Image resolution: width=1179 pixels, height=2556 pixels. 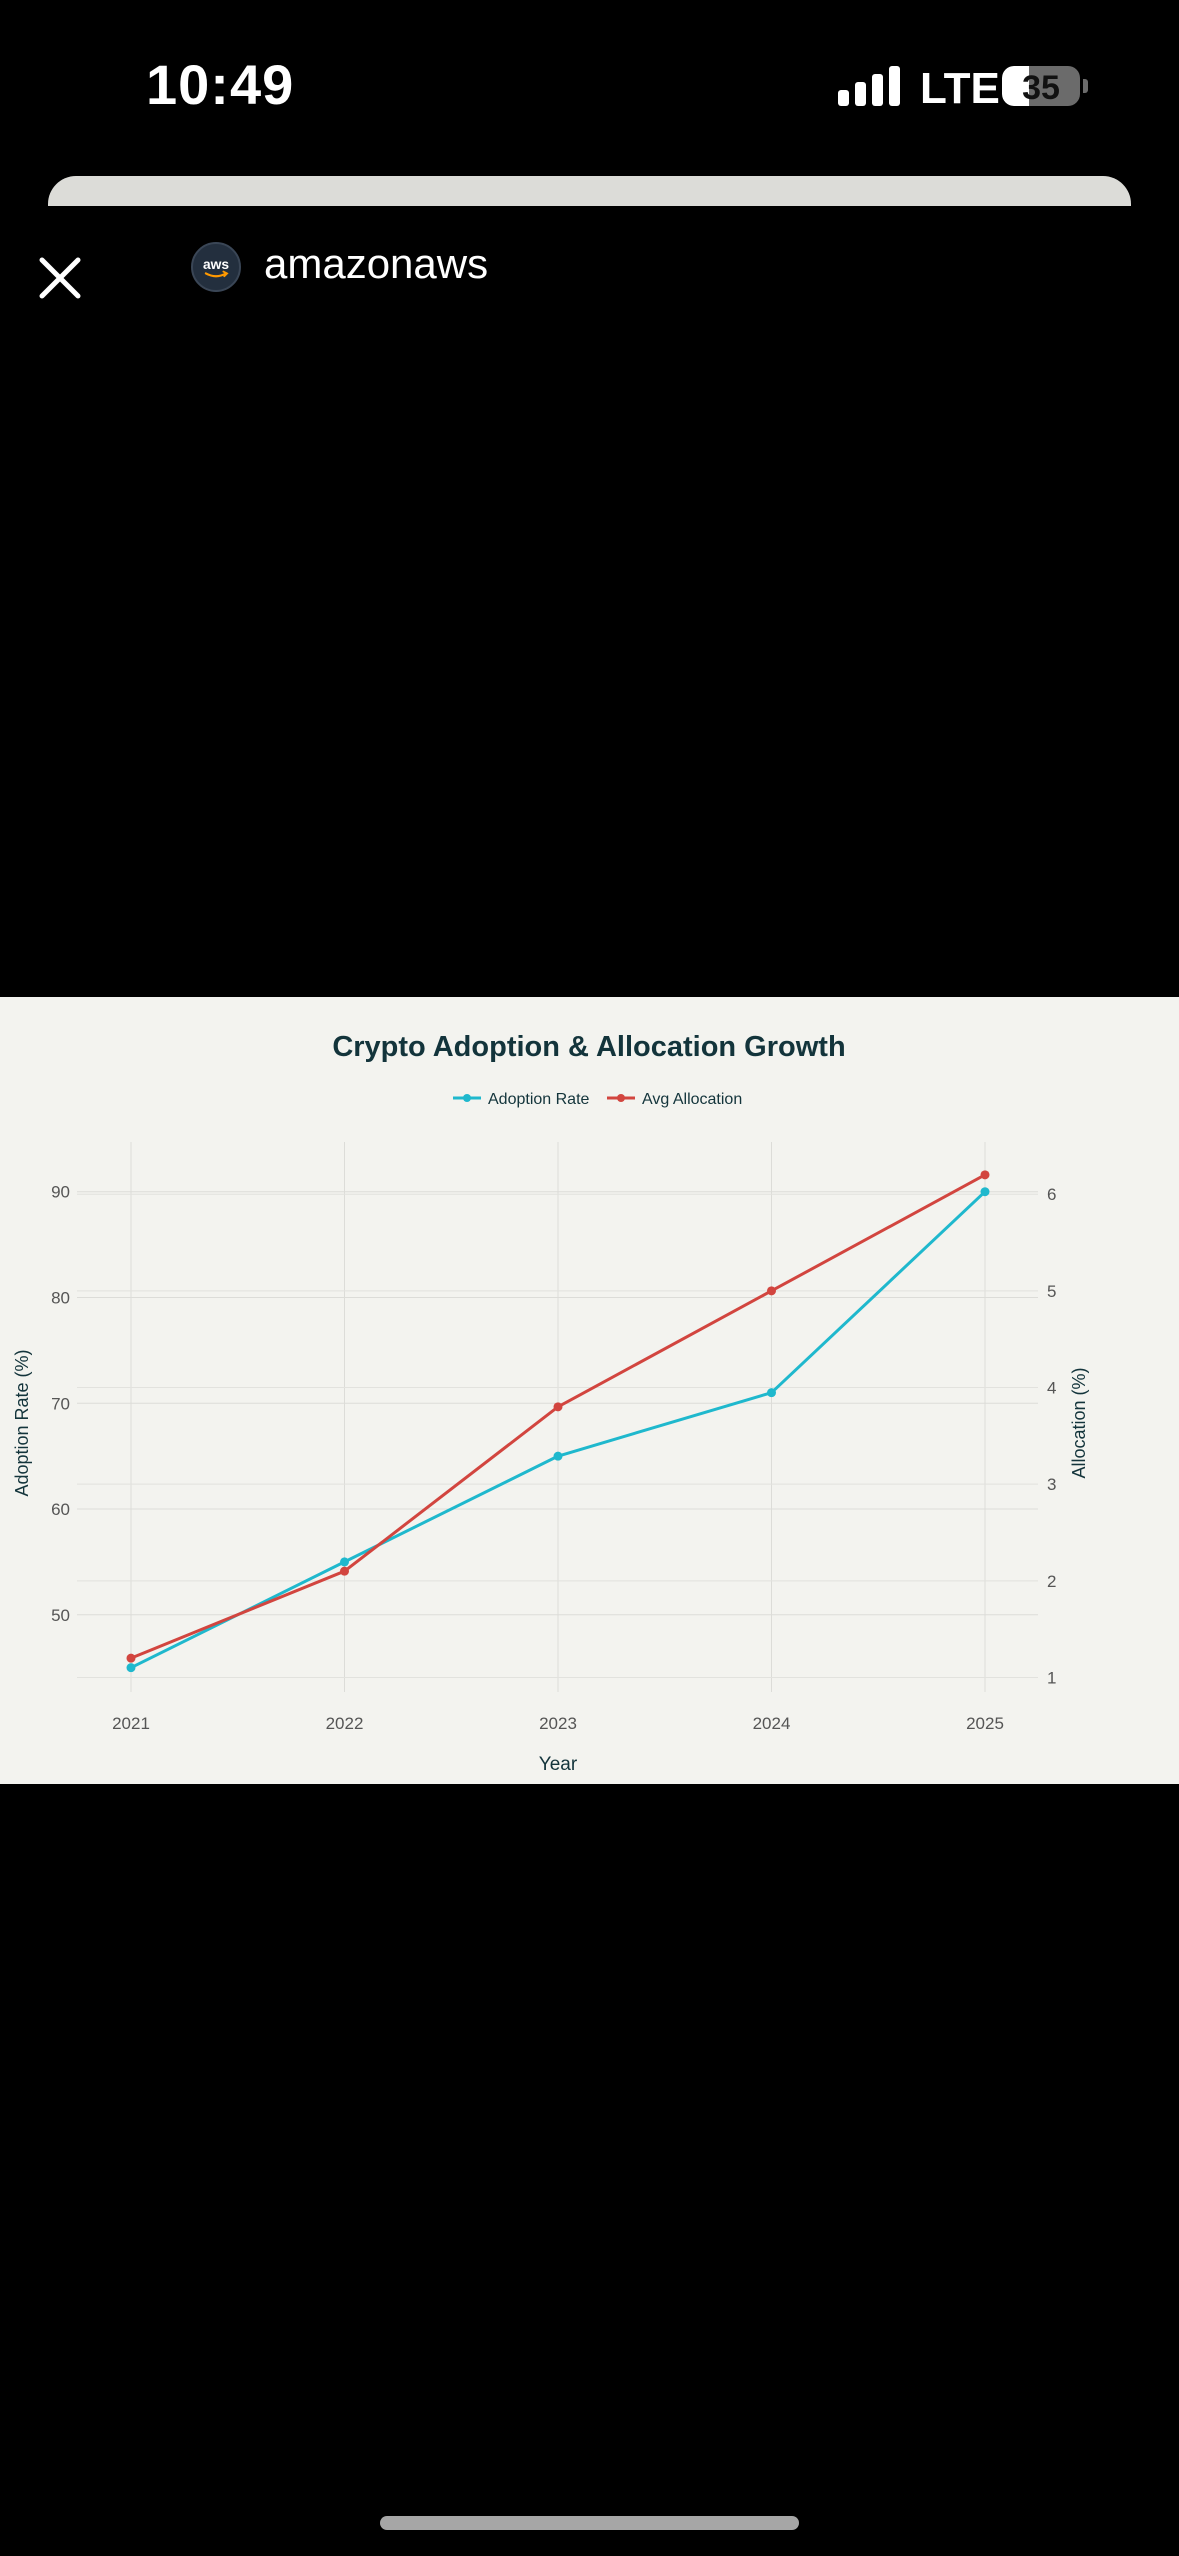 What do you see at coordinates (1051, 1581) in the screenshot?
I see `y2-tick-label: 2` at bounding box center [1051, 1581].